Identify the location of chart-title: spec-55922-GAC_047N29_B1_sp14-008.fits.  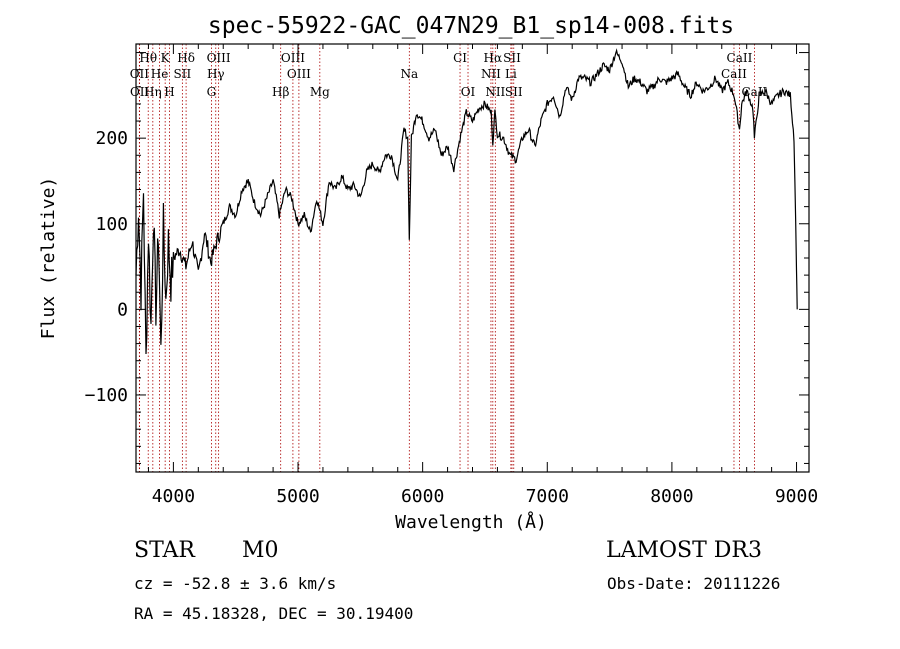
(471, 26).